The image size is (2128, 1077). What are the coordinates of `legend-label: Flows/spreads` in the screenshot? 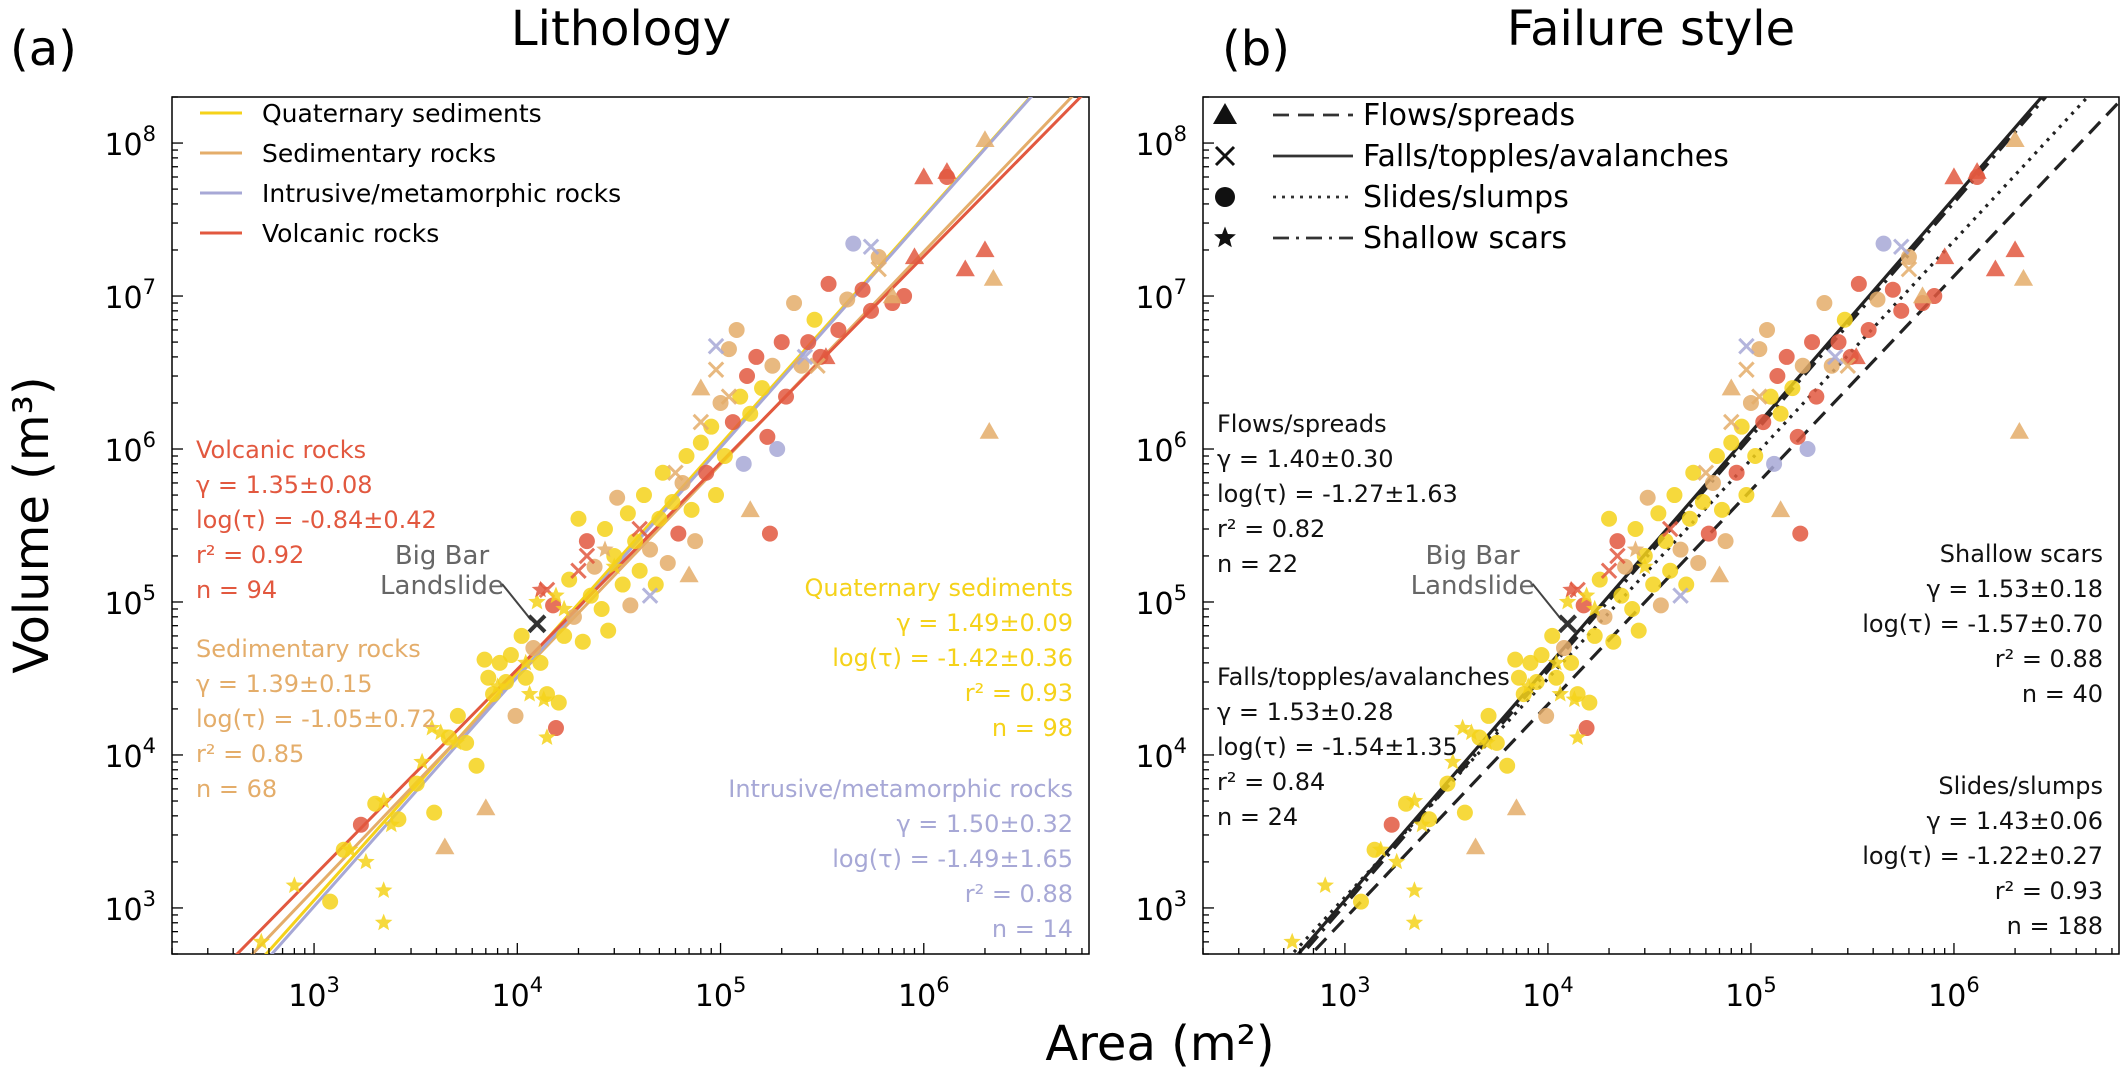 It's located at (1469, 115).